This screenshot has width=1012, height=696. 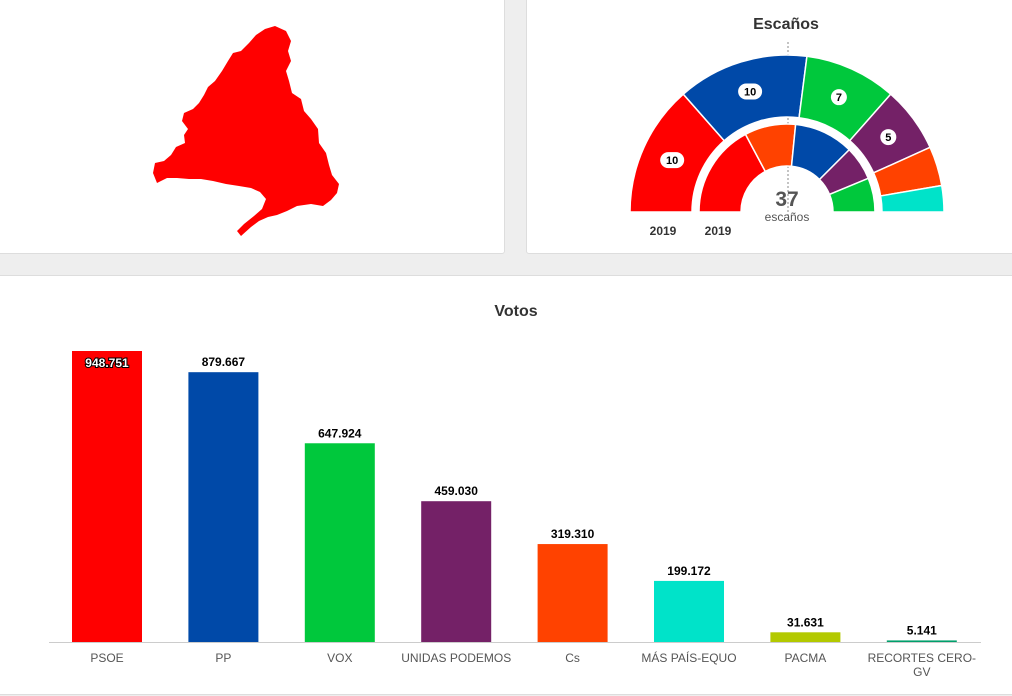 What do you see at coordinates (852, 195) in the screenshot?
I see `inner-slice-vox` at bounding box center [852, 195].